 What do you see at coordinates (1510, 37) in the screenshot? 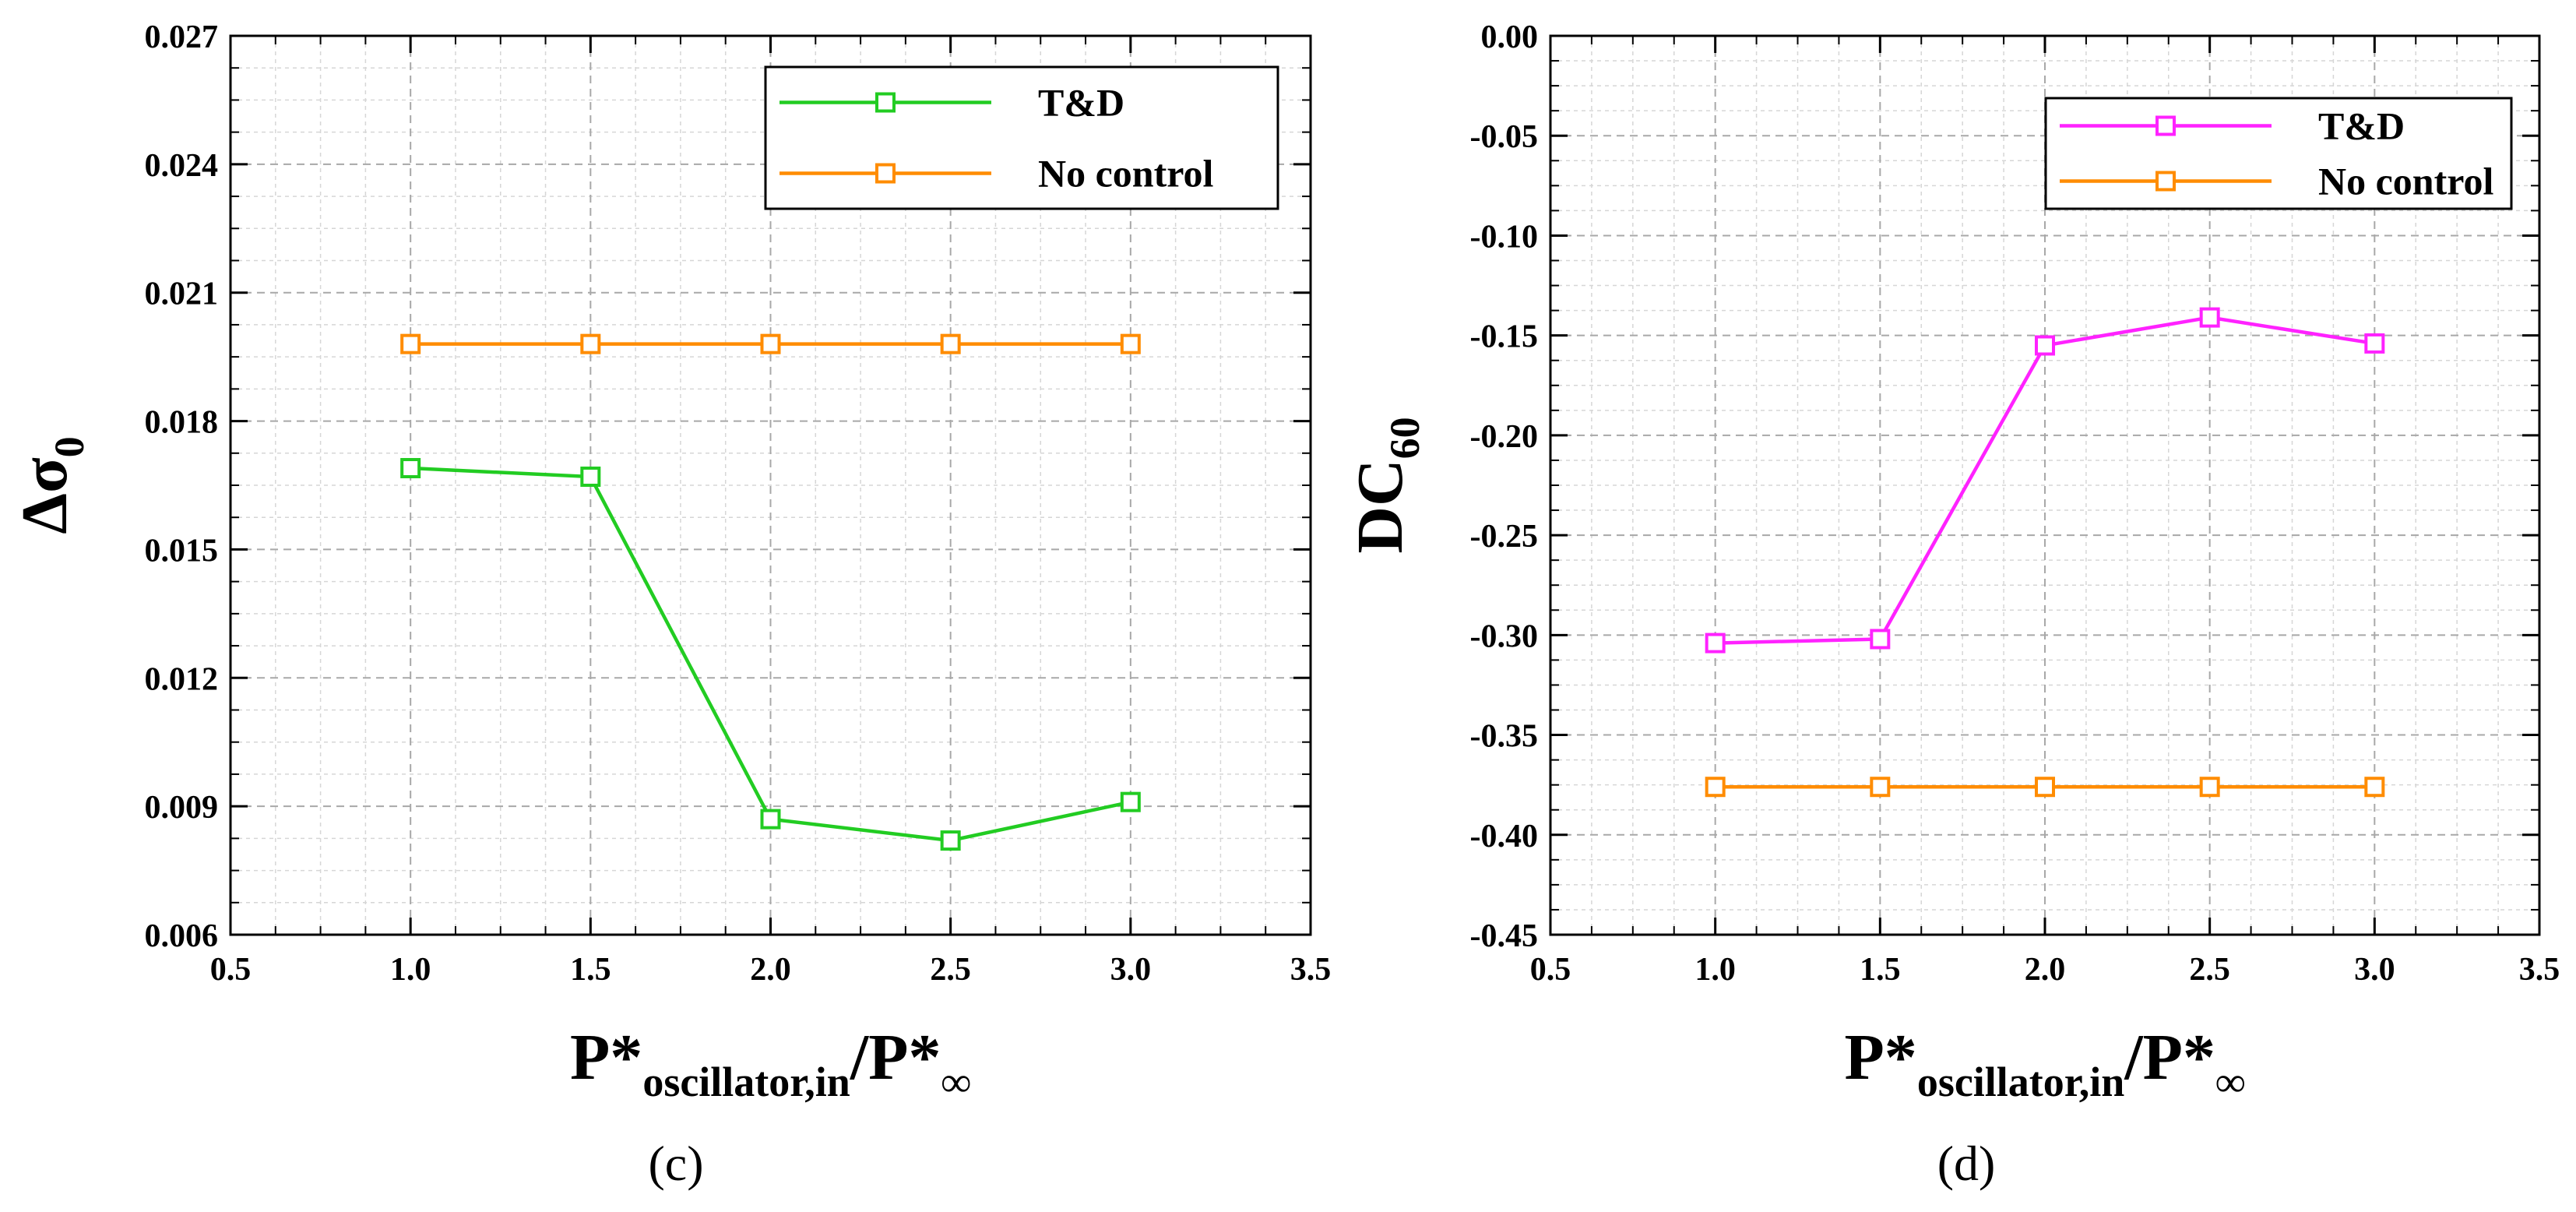
I see `y-tick-label: 0.00` at bounding box center [1510, 37].